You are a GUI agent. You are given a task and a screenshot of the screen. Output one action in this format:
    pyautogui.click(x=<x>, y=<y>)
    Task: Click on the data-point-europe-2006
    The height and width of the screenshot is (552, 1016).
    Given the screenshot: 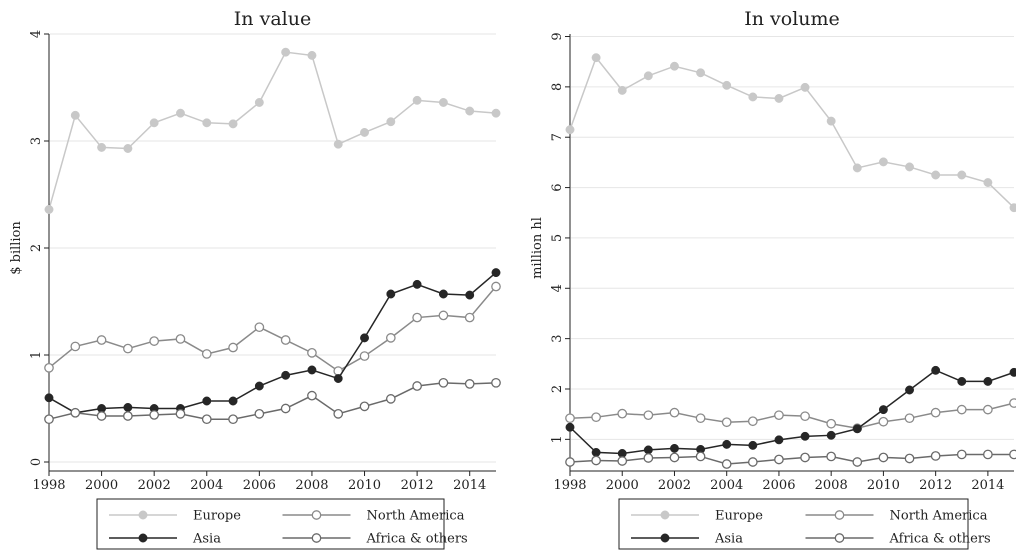 What is the action you would take?
    pyautogui.click(x=259, y=102)
    